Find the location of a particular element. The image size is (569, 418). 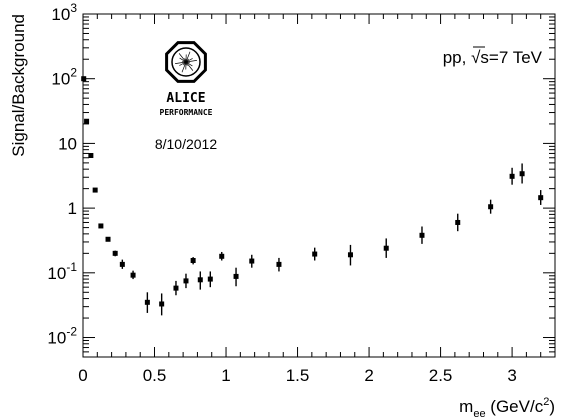

y-tick-label: 10⁻² is located at coordinates (62, 336).